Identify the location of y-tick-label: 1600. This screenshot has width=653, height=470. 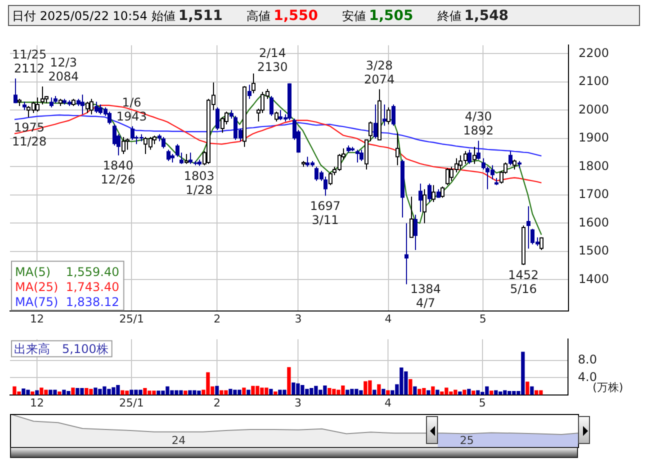
(594, 222).